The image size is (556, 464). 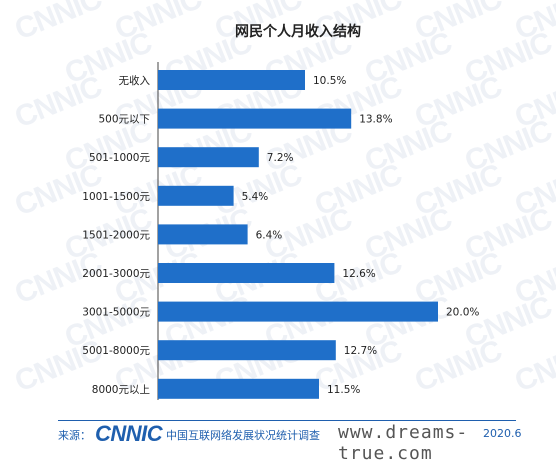 I want to click on source-text: 中国互联网络发展状况统计调查, so click(x=243, y=435).